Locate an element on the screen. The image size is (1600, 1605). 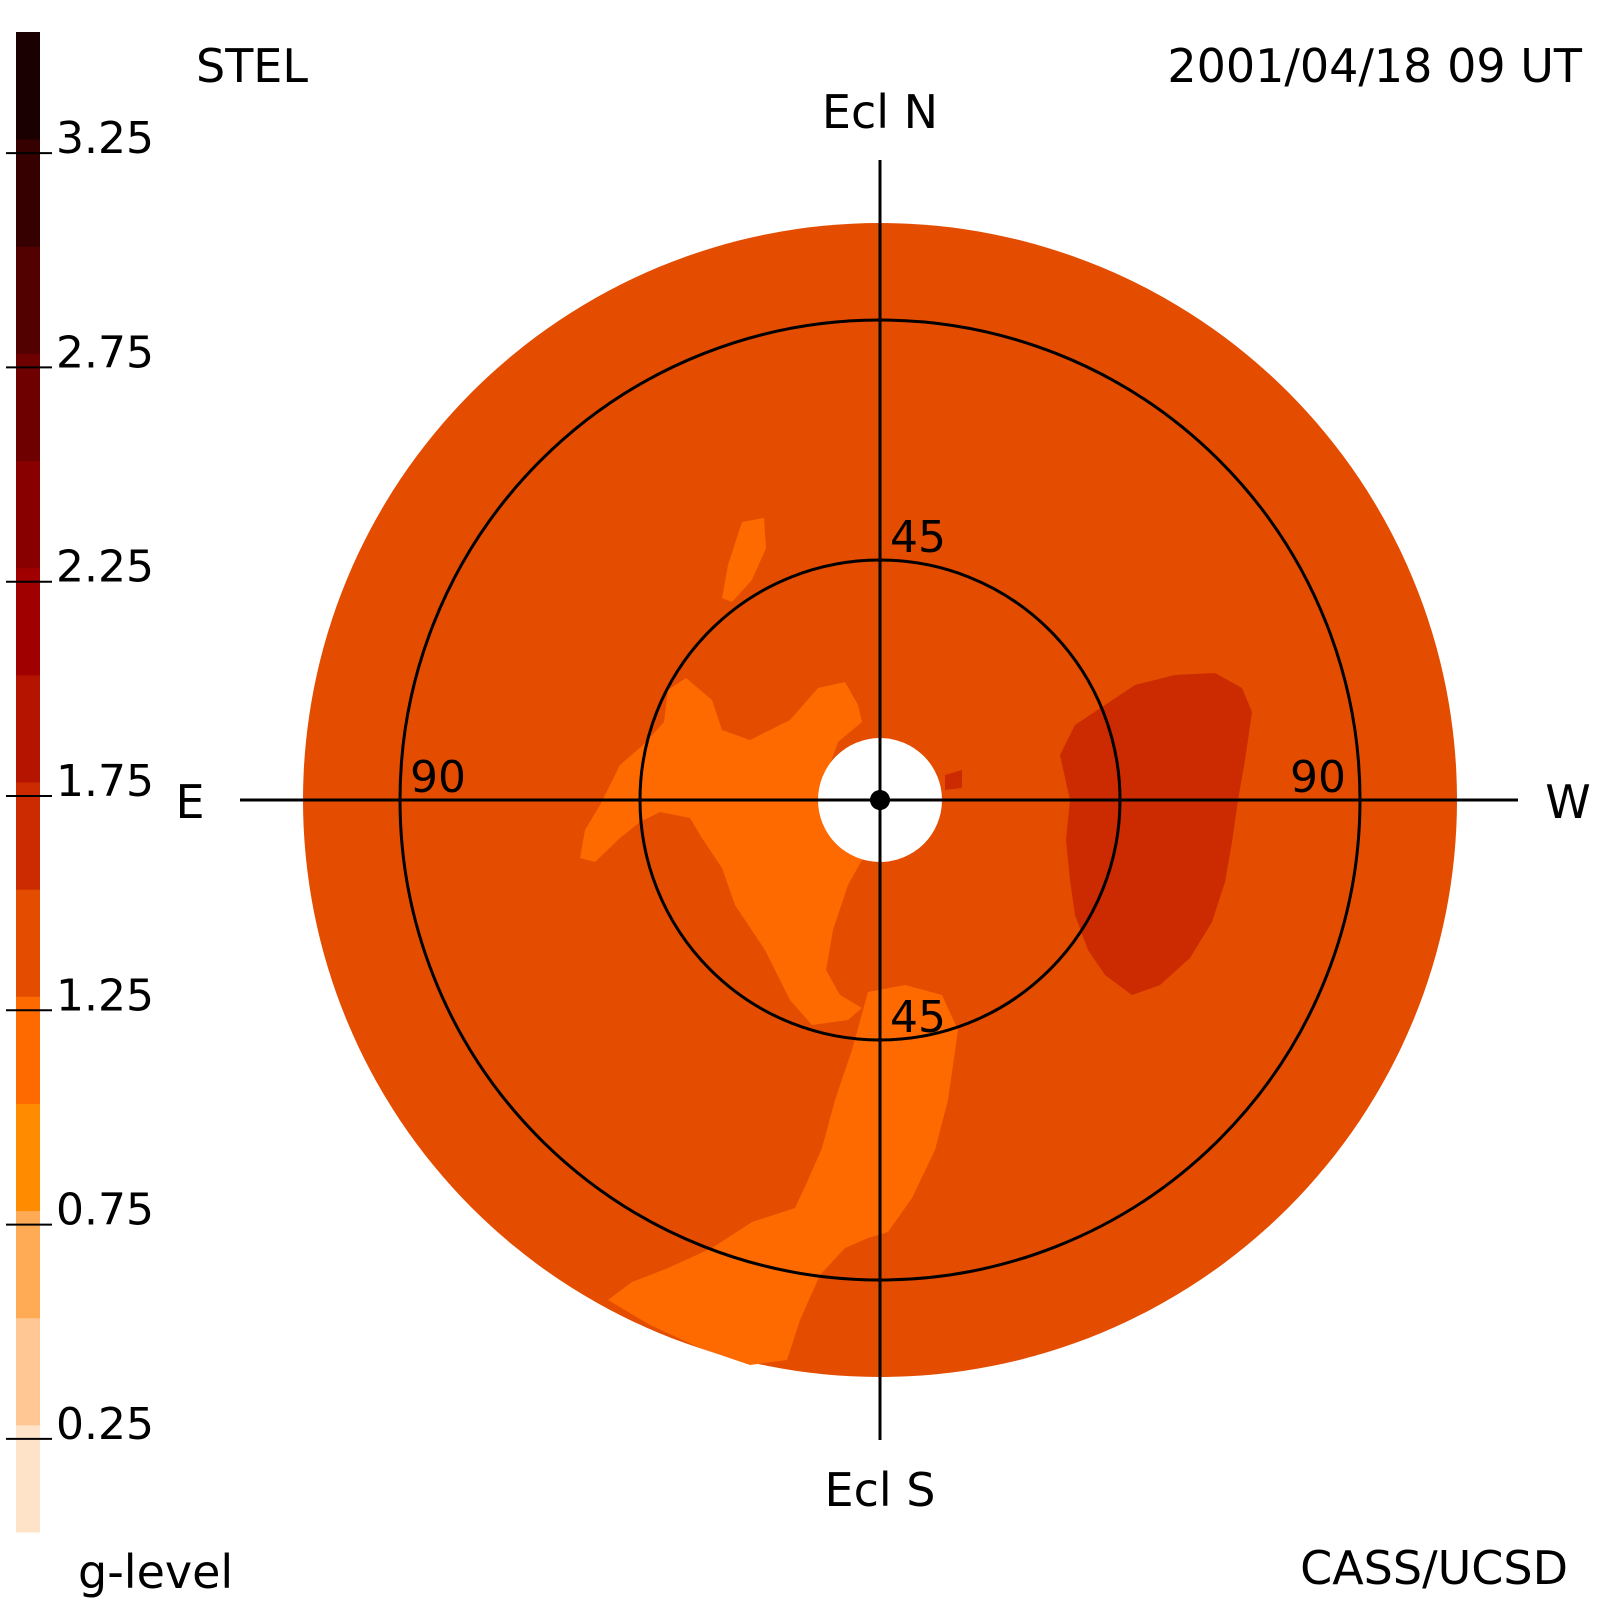
colorbar-tick-label: 0.75 is located at coordinates (105, 1210).